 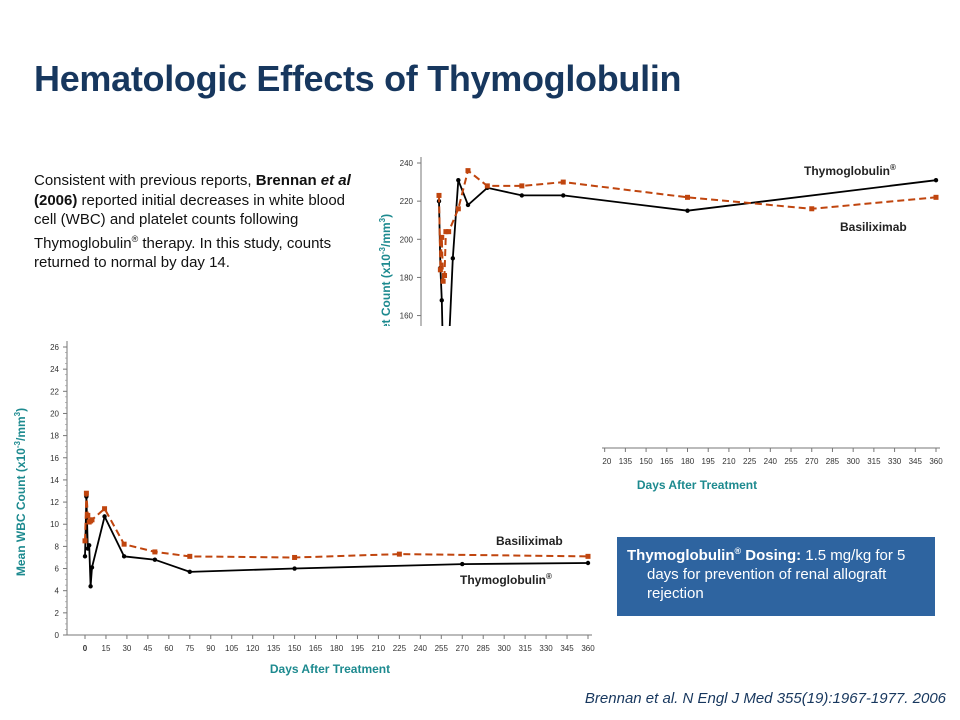 I want to click on dosing-label-suffix: Dosing:, so click(x=771, y=555).